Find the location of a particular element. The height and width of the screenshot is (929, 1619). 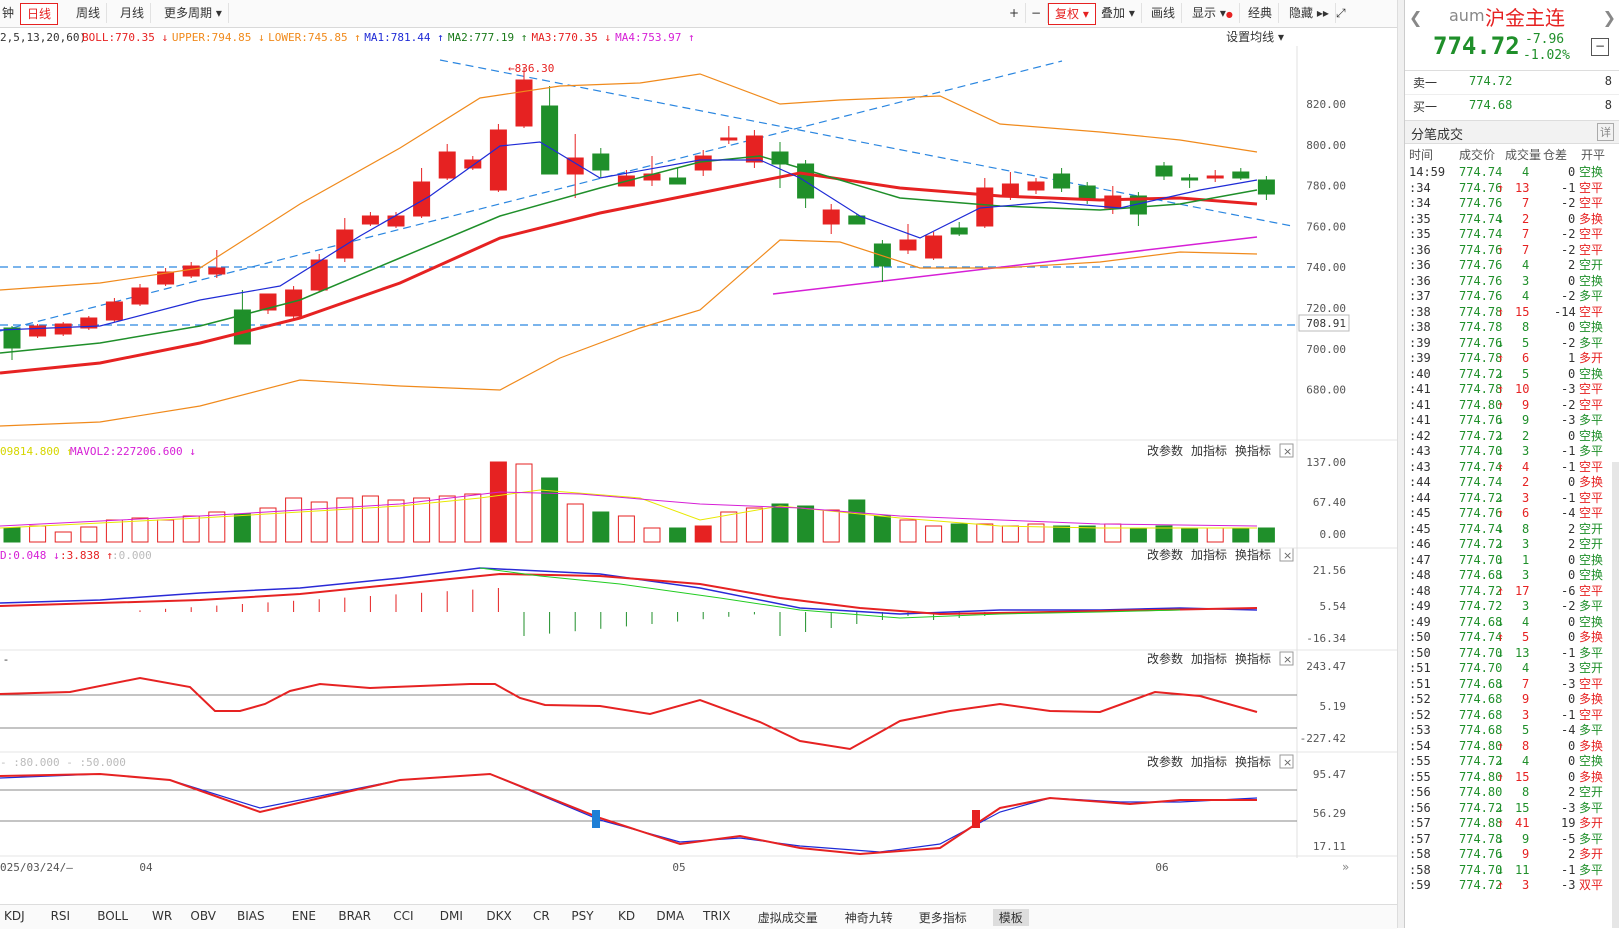

indicator-tab: ENE is located at coordinates (303, 916).